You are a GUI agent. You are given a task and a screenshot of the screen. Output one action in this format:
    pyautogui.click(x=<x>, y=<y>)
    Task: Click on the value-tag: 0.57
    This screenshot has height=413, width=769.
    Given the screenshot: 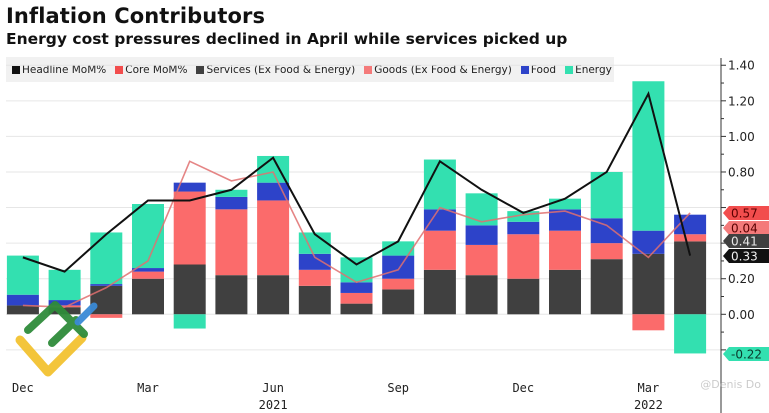 What is the action you would take?
    pyautogui.click(x=746, y=213)
    